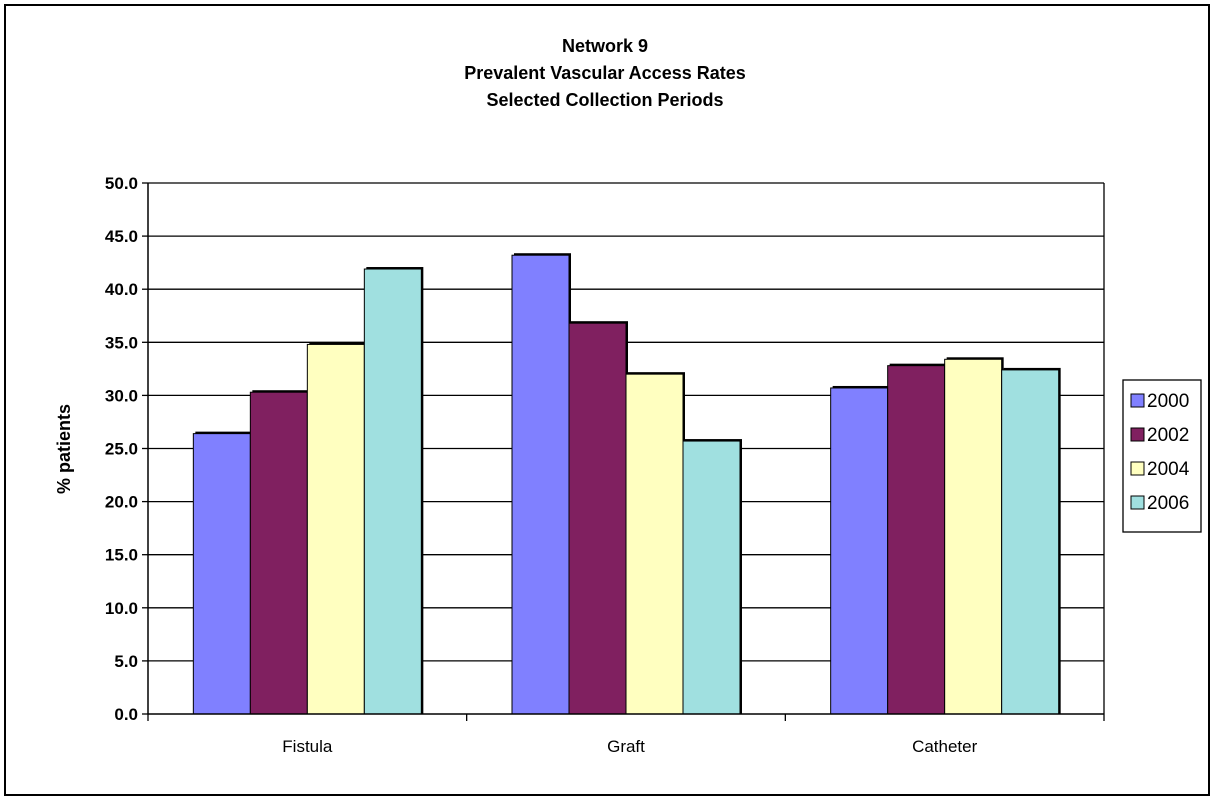 This screenshot has height=804, width=1216. I want to click on title-line: Network 9, so click(605, 46).